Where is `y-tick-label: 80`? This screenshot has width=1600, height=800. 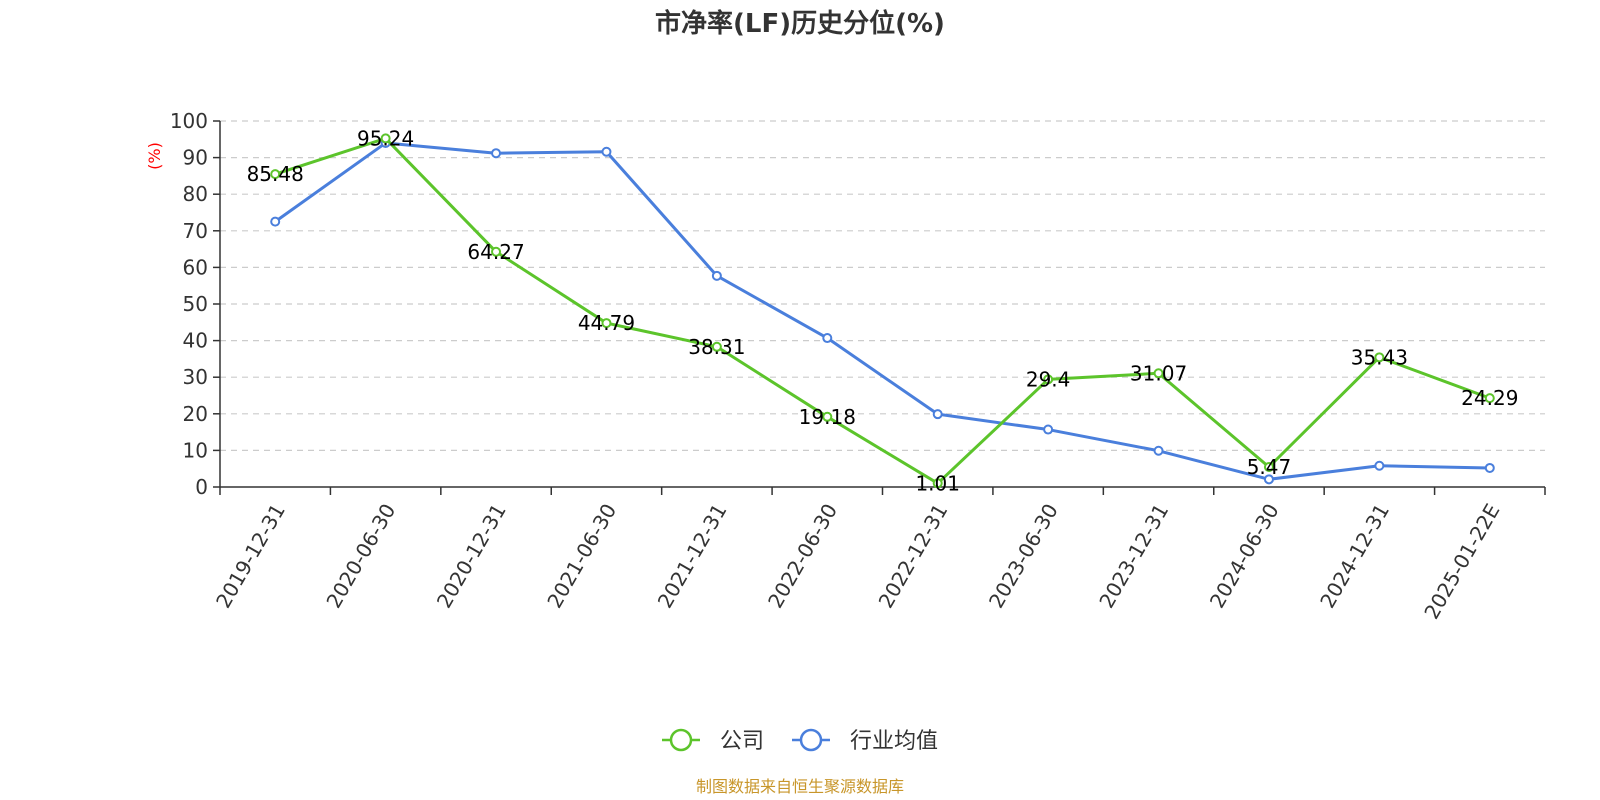 y-tick-label: 80 is located at coordinates (195, 194).